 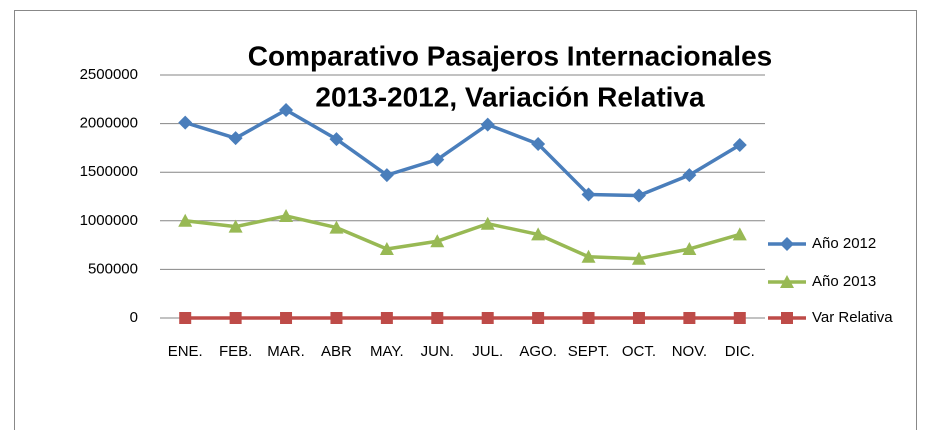 What do you see at coordinates (109, 220) in the screenshot?
I see `y-tick-label: 1000000` at bounding box center [109, 220].